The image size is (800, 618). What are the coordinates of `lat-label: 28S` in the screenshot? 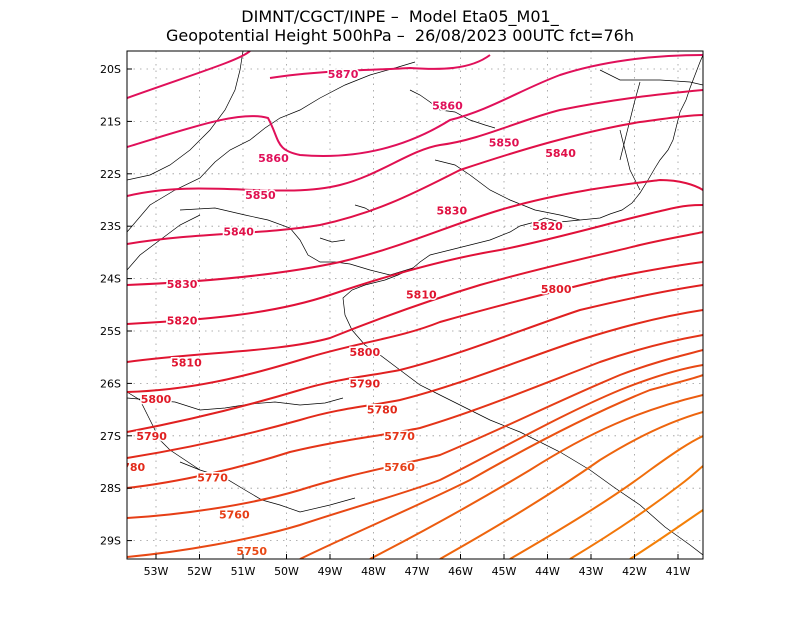 It's located at (110, 488).